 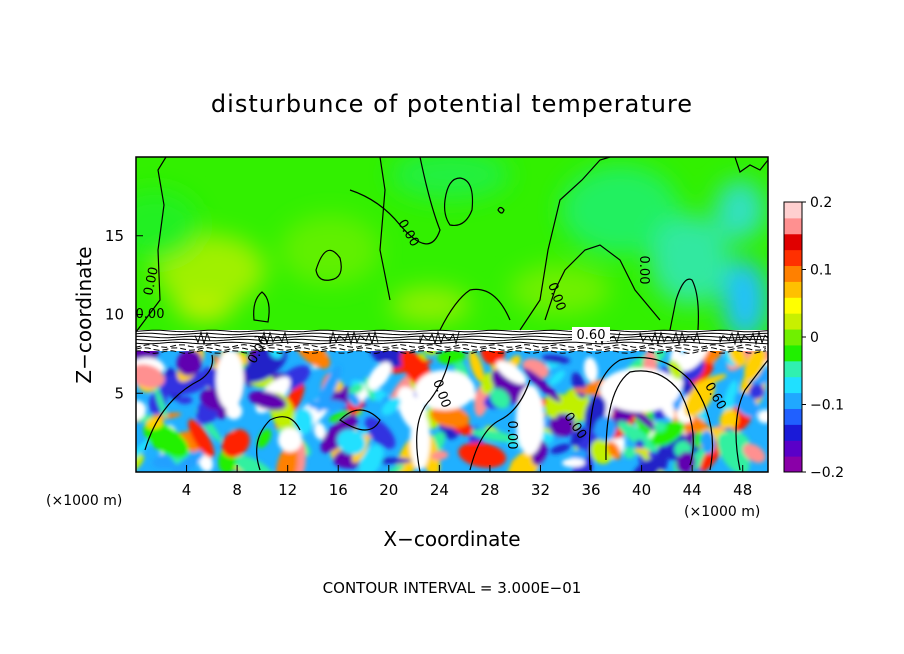 What do you see at coordinates (452, 588) in the screenshot?
I see `contour-interval-note: CONTOUR INTERVAL = 3.000E−01` at bounding box center [452, 588].